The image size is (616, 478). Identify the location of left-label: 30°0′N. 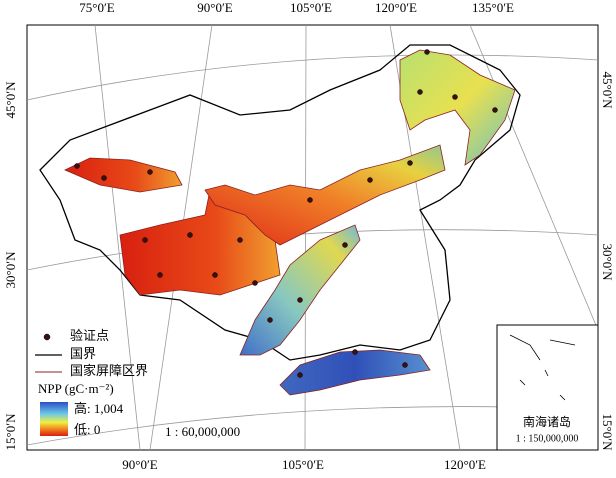
(10, 270).